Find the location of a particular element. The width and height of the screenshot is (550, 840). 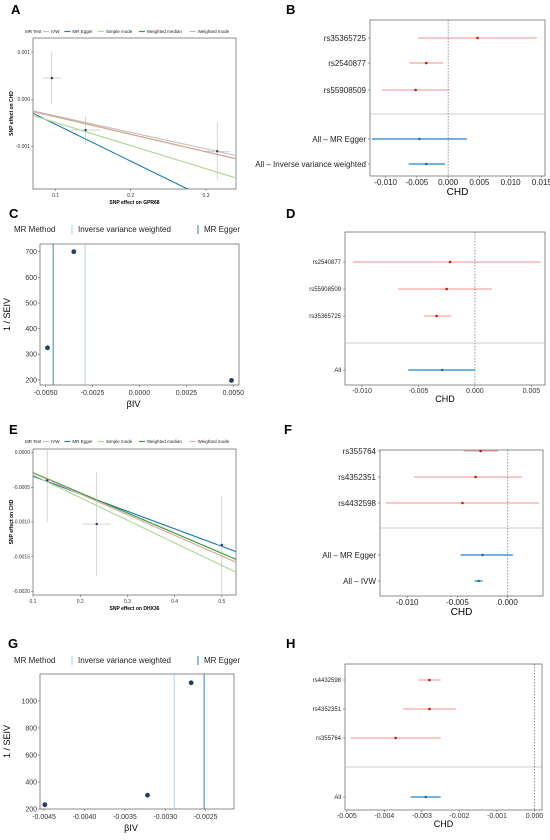

legend-label: Weighted median is located at coordinates (164, 441).